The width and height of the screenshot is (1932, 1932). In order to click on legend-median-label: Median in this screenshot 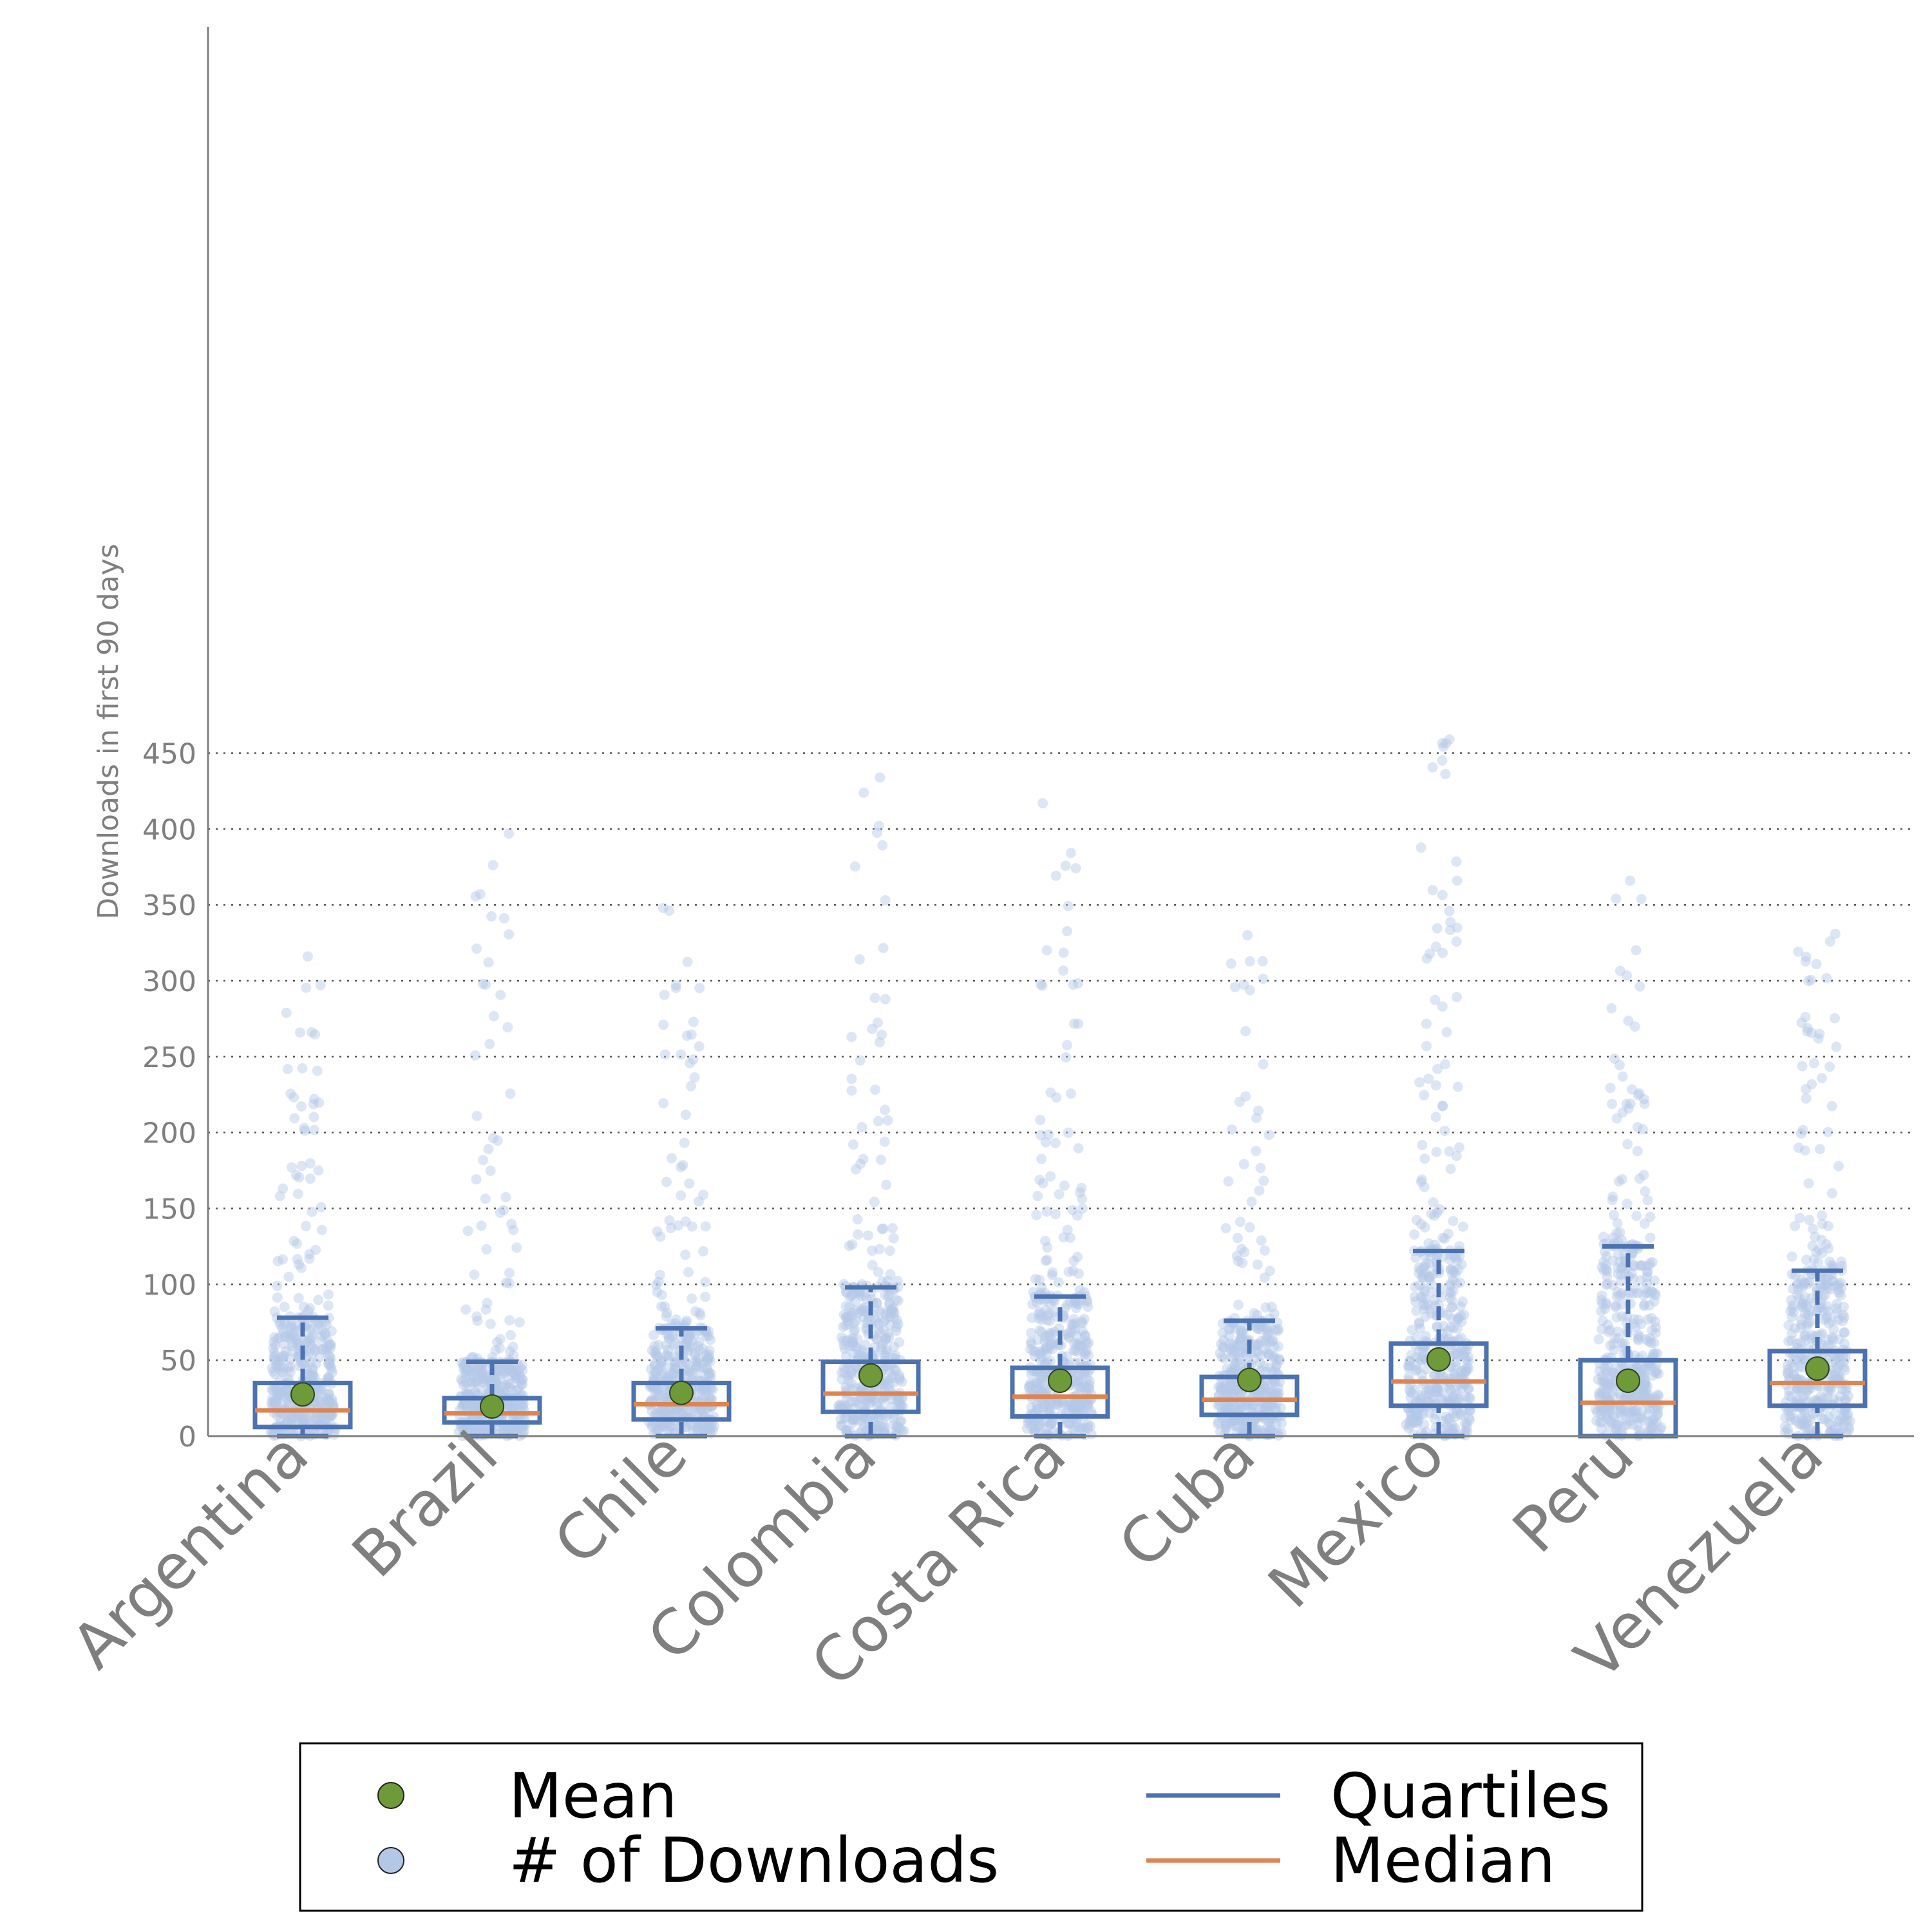, I will do `click(1443, 1861)`.